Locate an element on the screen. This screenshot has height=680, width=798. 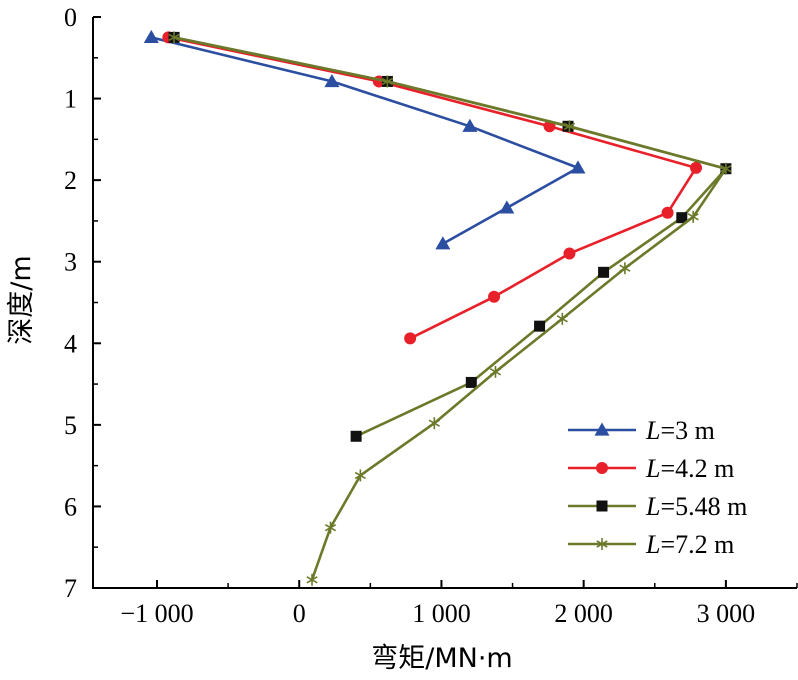
y-tick-label: 3 is located at coordinates (70, 262).